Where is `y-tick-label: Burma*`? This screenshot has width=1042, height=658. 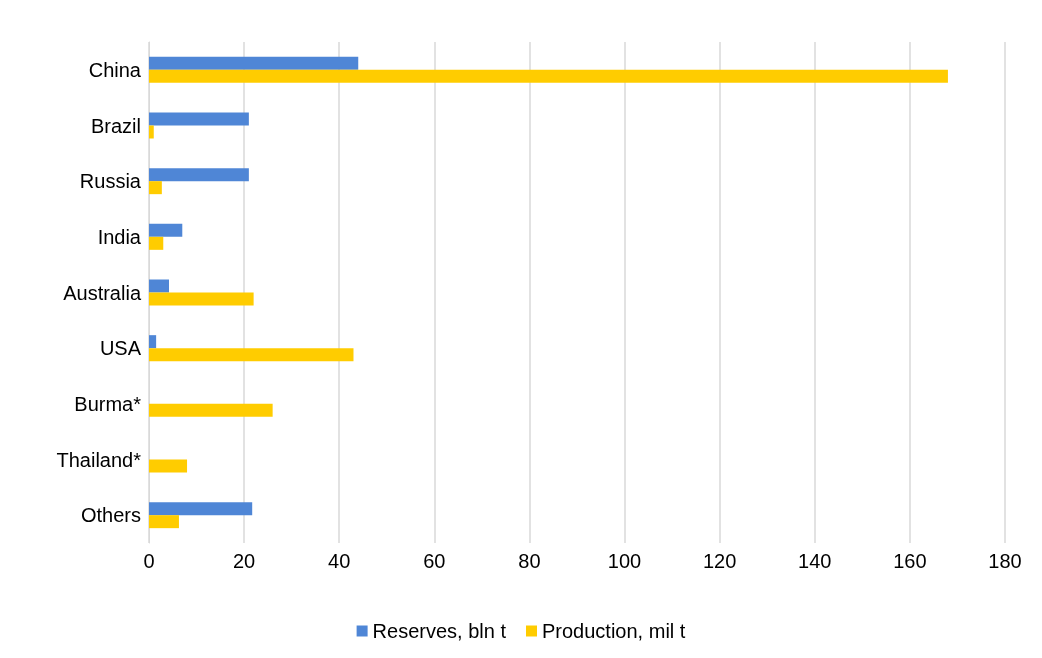
y-tick-label: Burma* is located at coordinates (108, 403).